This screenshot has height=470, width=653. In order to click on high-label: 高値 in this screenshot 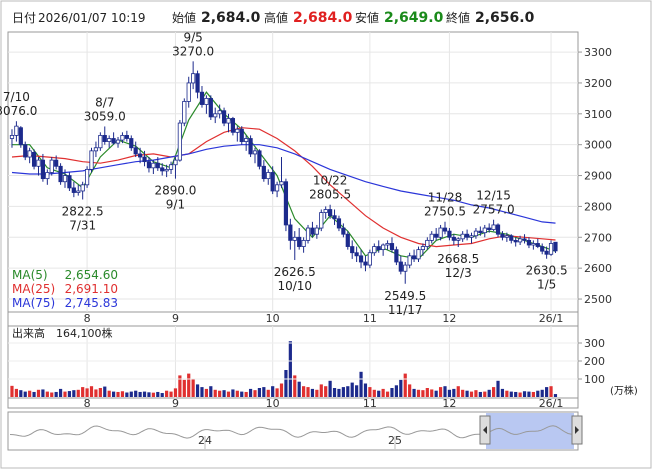, I will do `click(276, 17)`.